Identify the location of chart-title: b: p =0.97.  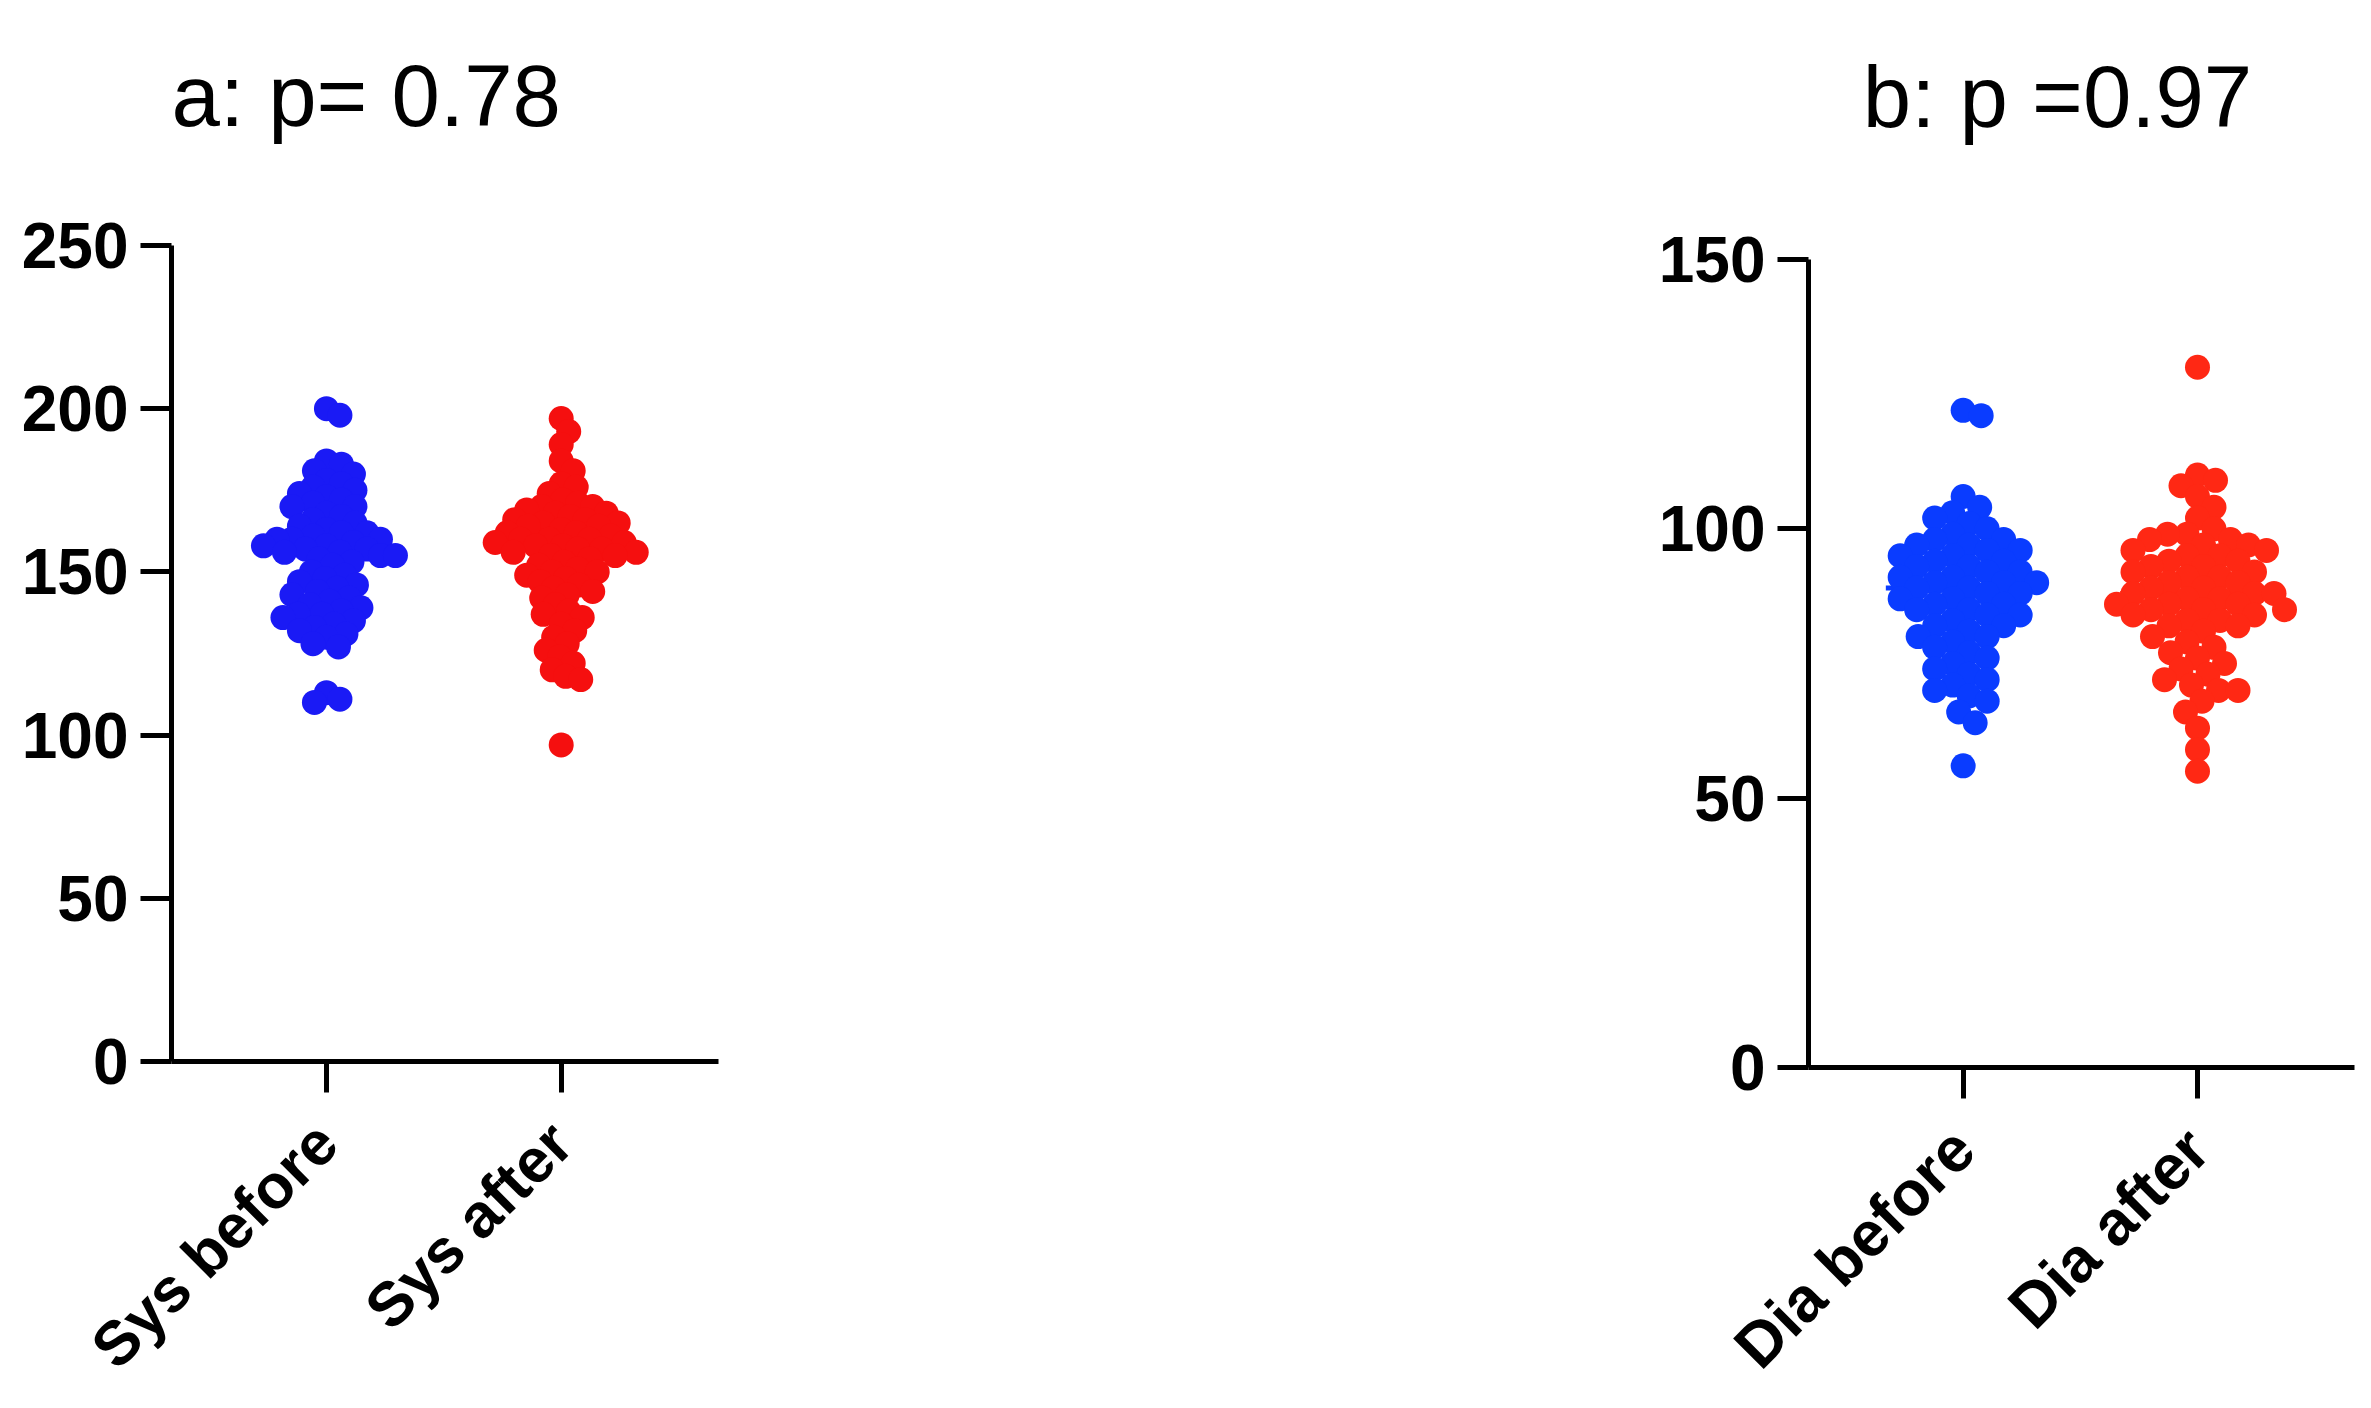
(2057, 96).